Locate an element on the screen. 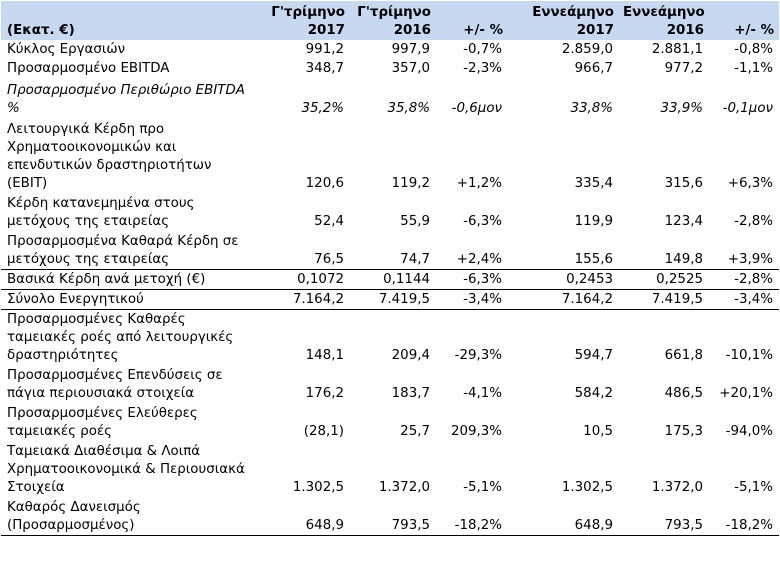 The height and width of the screenshot is (567, 780). row-label: Κύκλος Εργασιών is located at coordinates (66, 49).